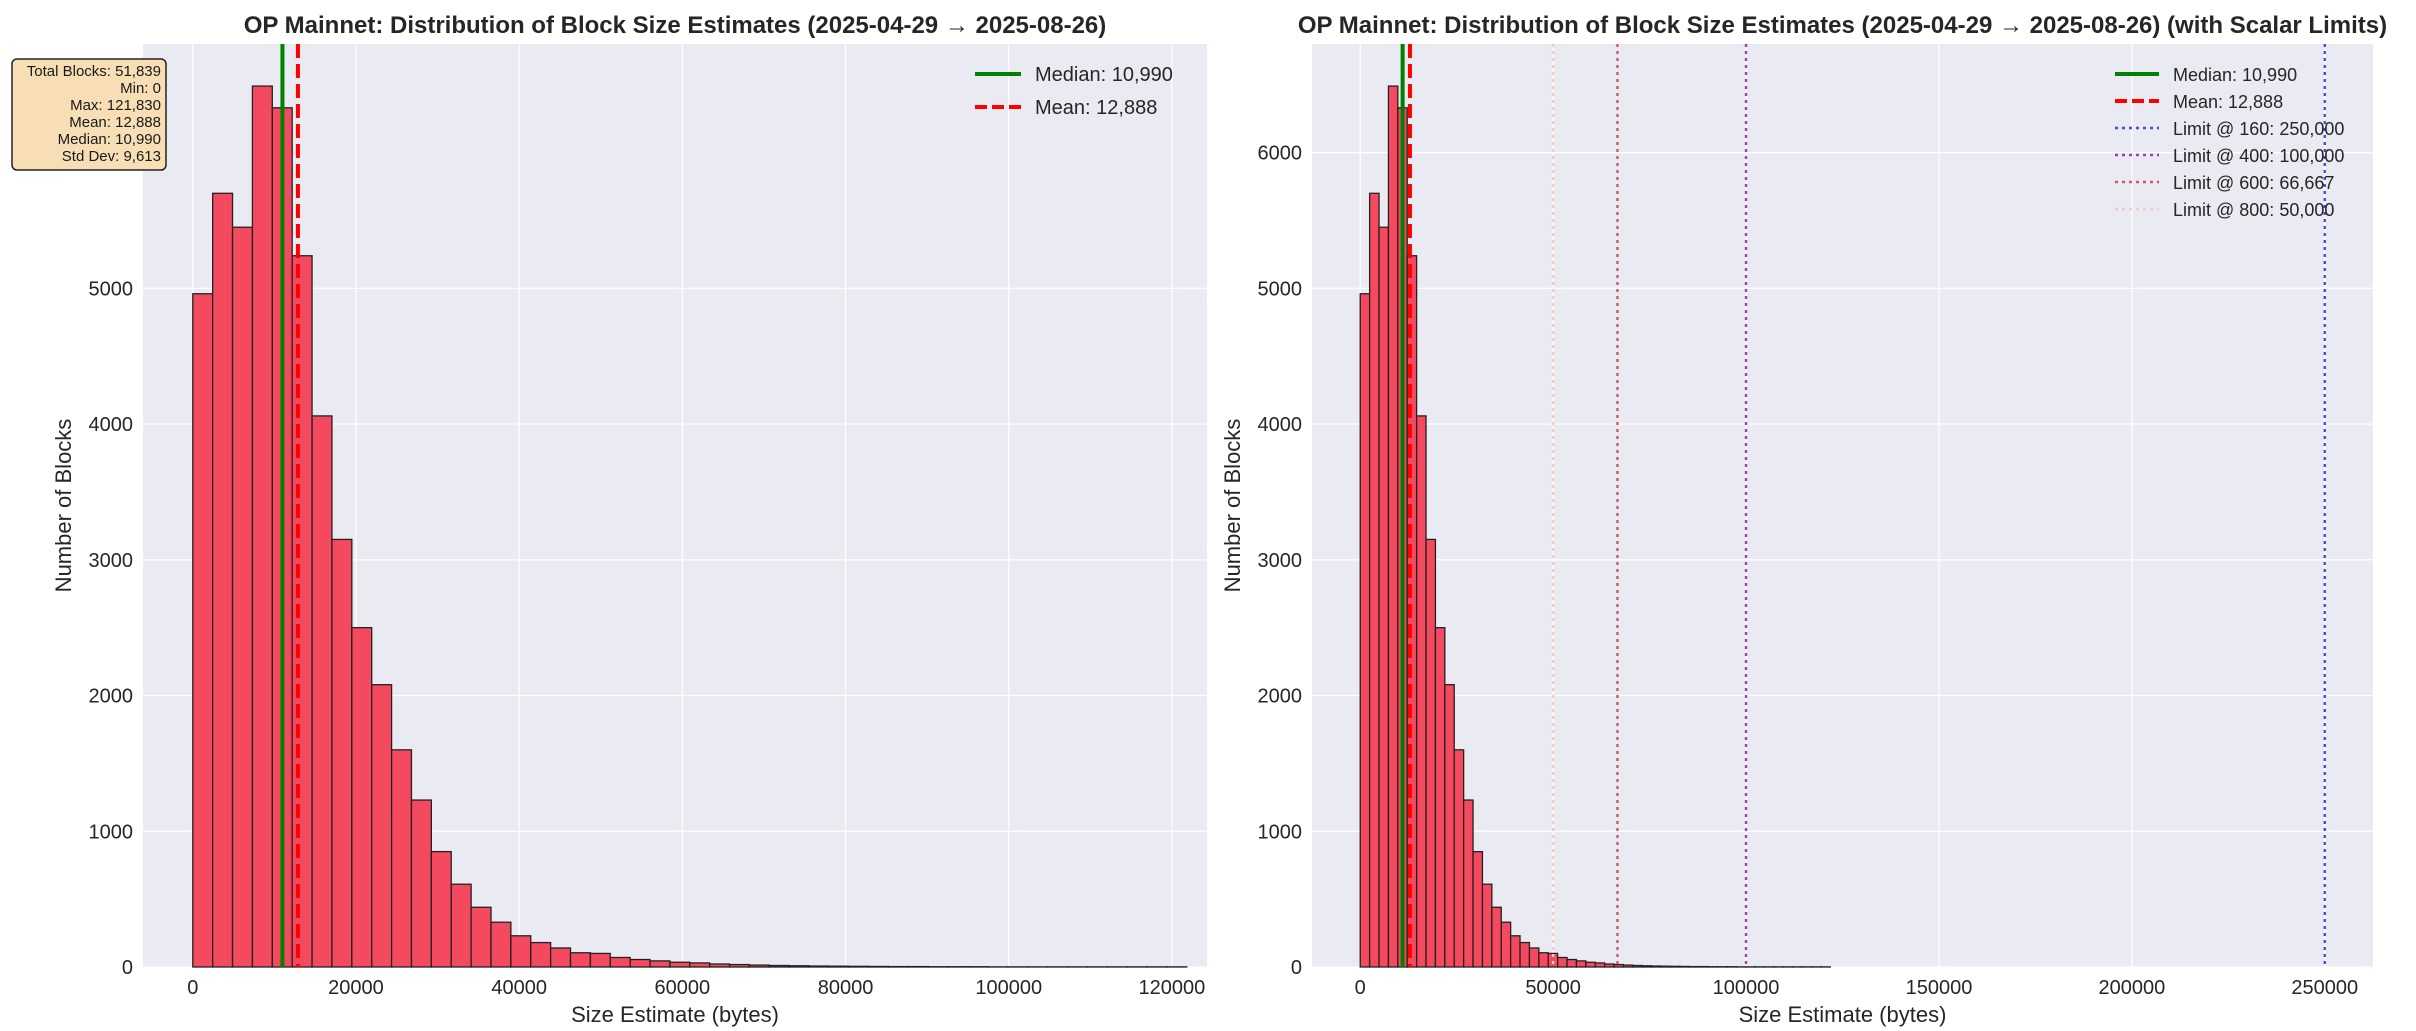  I want to click on y-tick-label: 6000, so click(1280, 154).